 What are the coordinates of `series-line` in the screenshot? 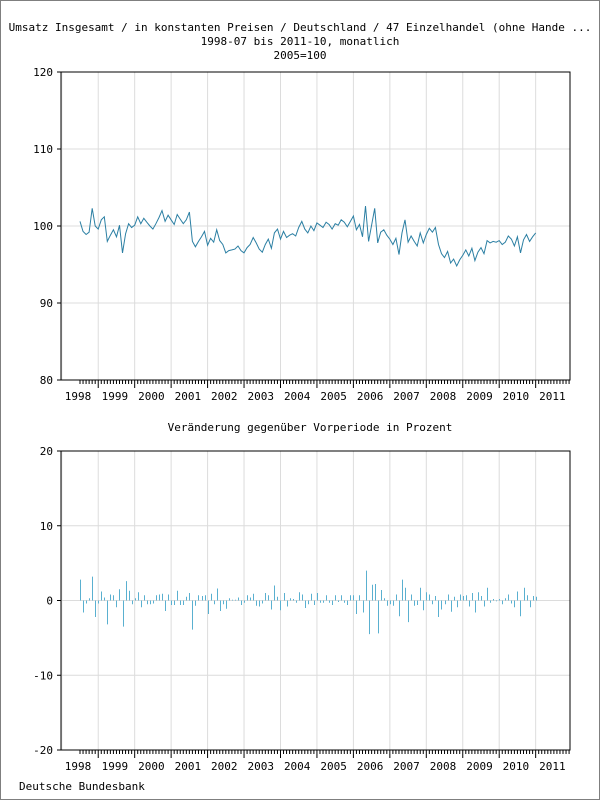 It's located at (308, 236).